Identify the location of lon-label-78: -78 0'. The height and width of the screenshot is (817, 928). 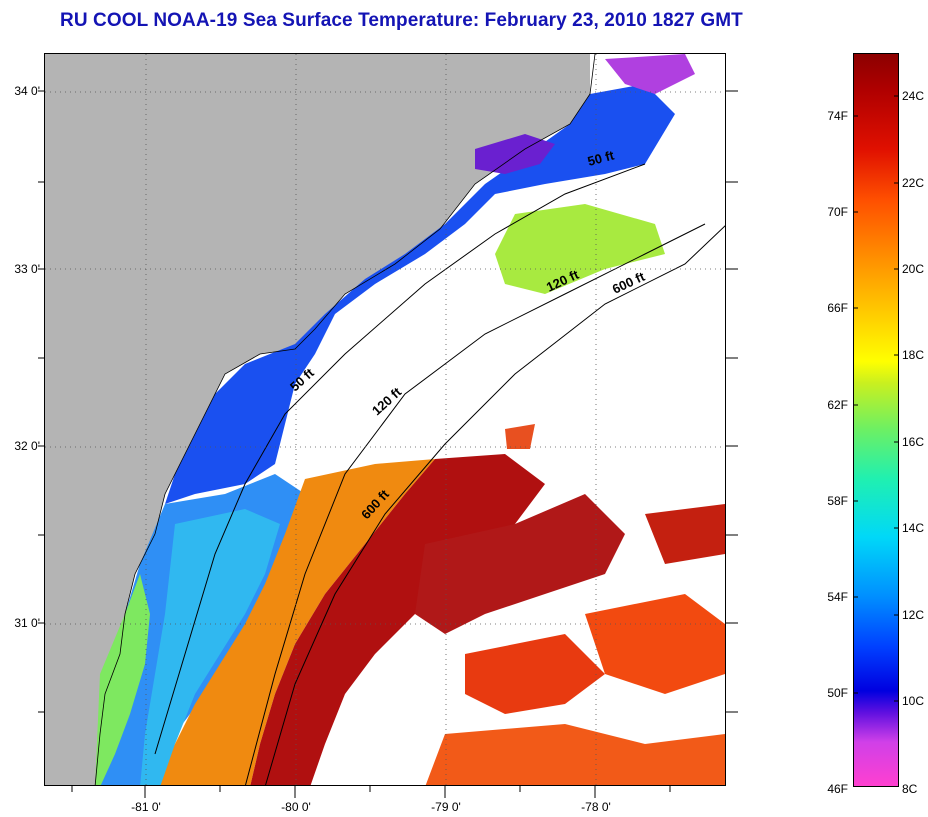
(596, 807).